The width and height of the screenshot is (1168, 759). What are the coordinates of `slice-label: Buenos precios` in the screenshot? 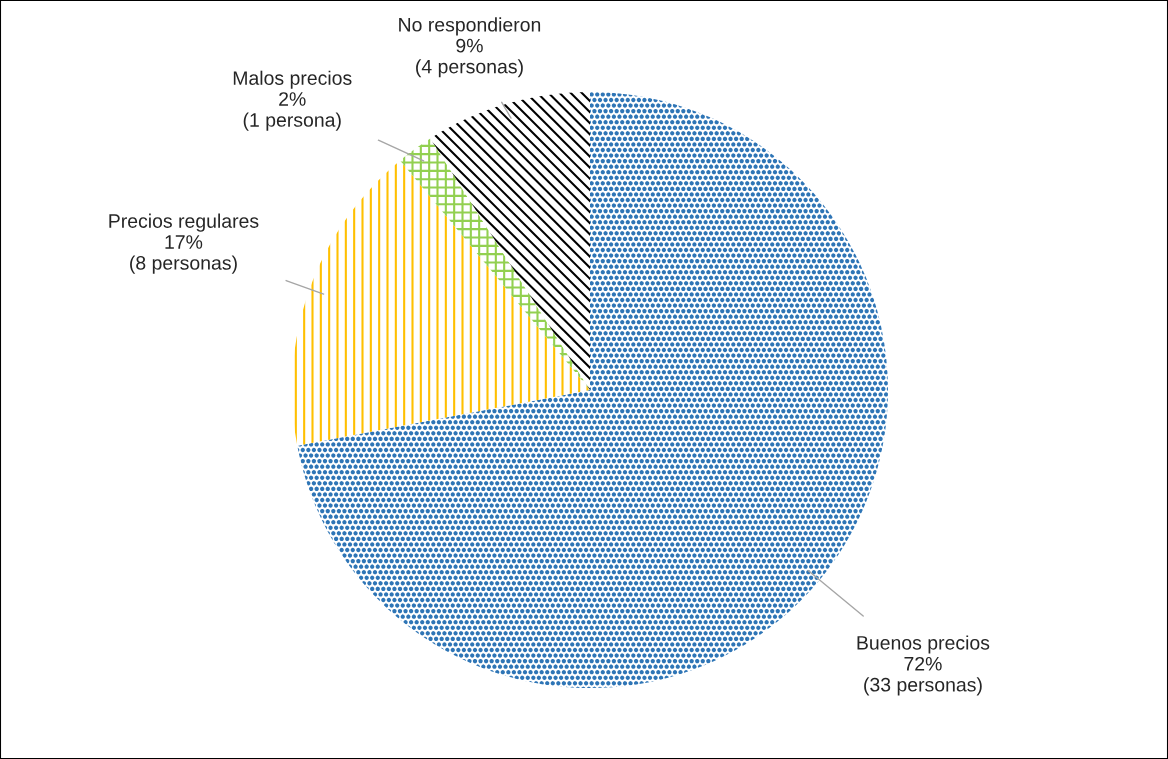 It's located at (923, 644).